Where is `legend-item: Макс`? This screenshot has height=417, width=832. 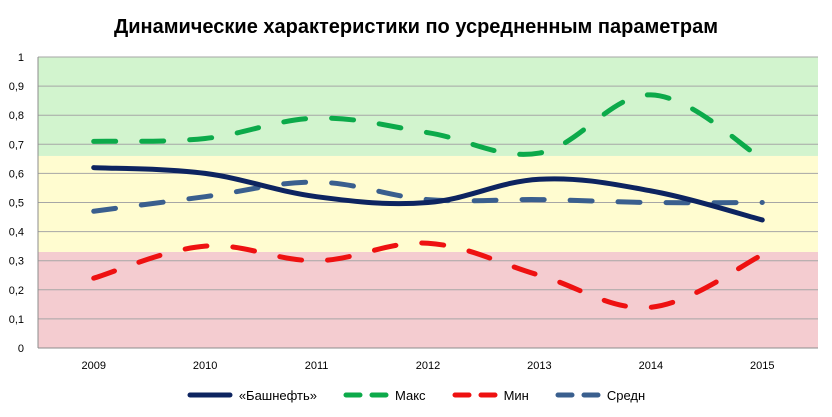 legend-item: Макс is located at coordinates (384, 395).